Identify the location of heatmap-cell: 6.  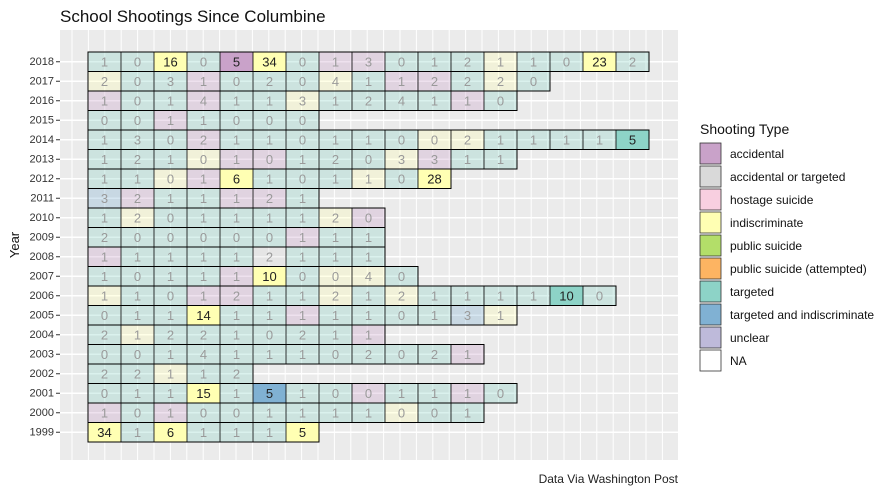
(236, 179).